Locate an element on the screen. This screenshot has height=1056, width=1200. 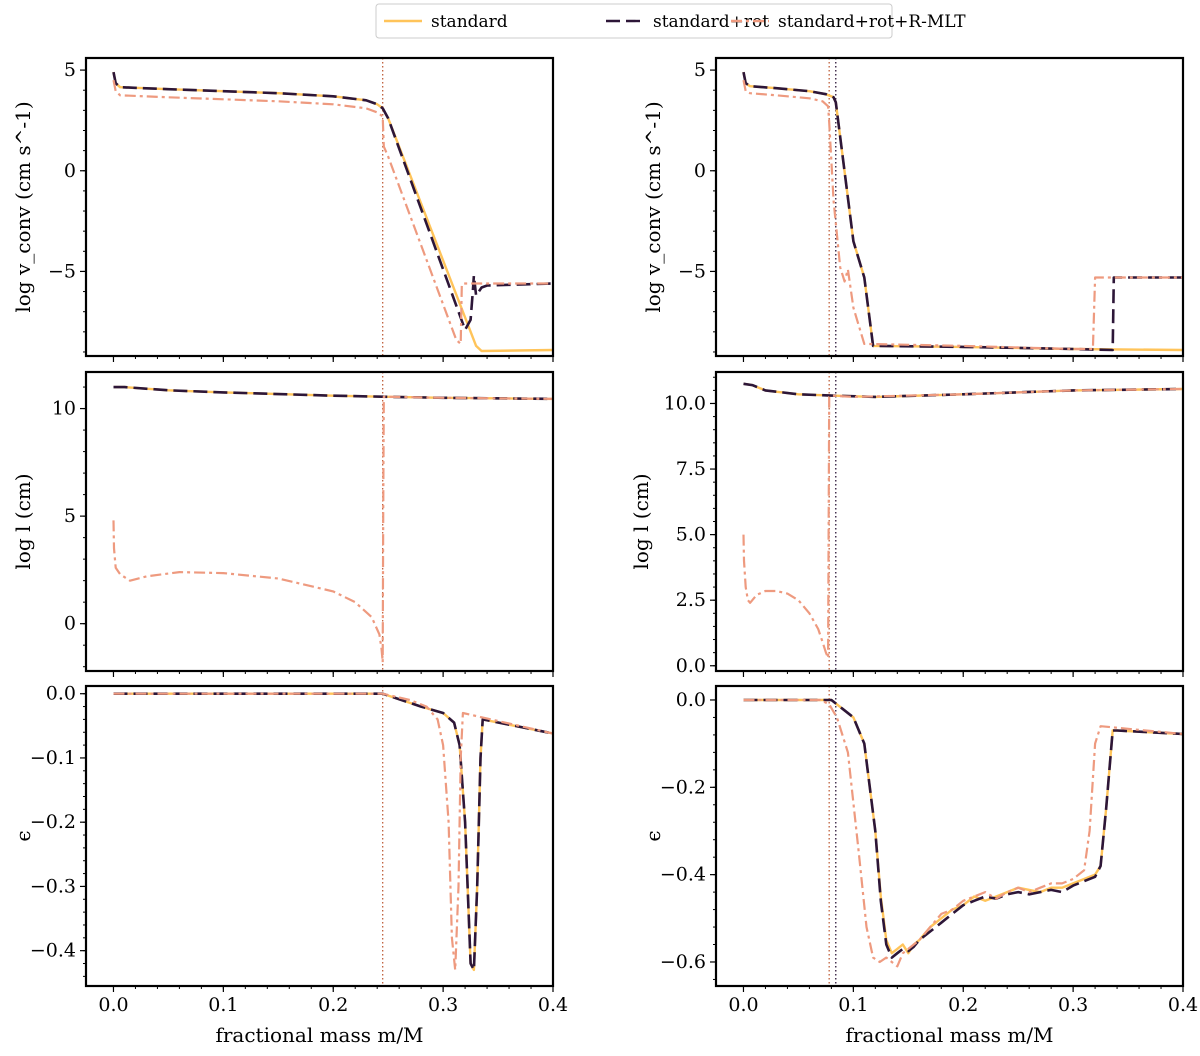
y-tick-label: 5.0 is located at coordinates (691, 535).